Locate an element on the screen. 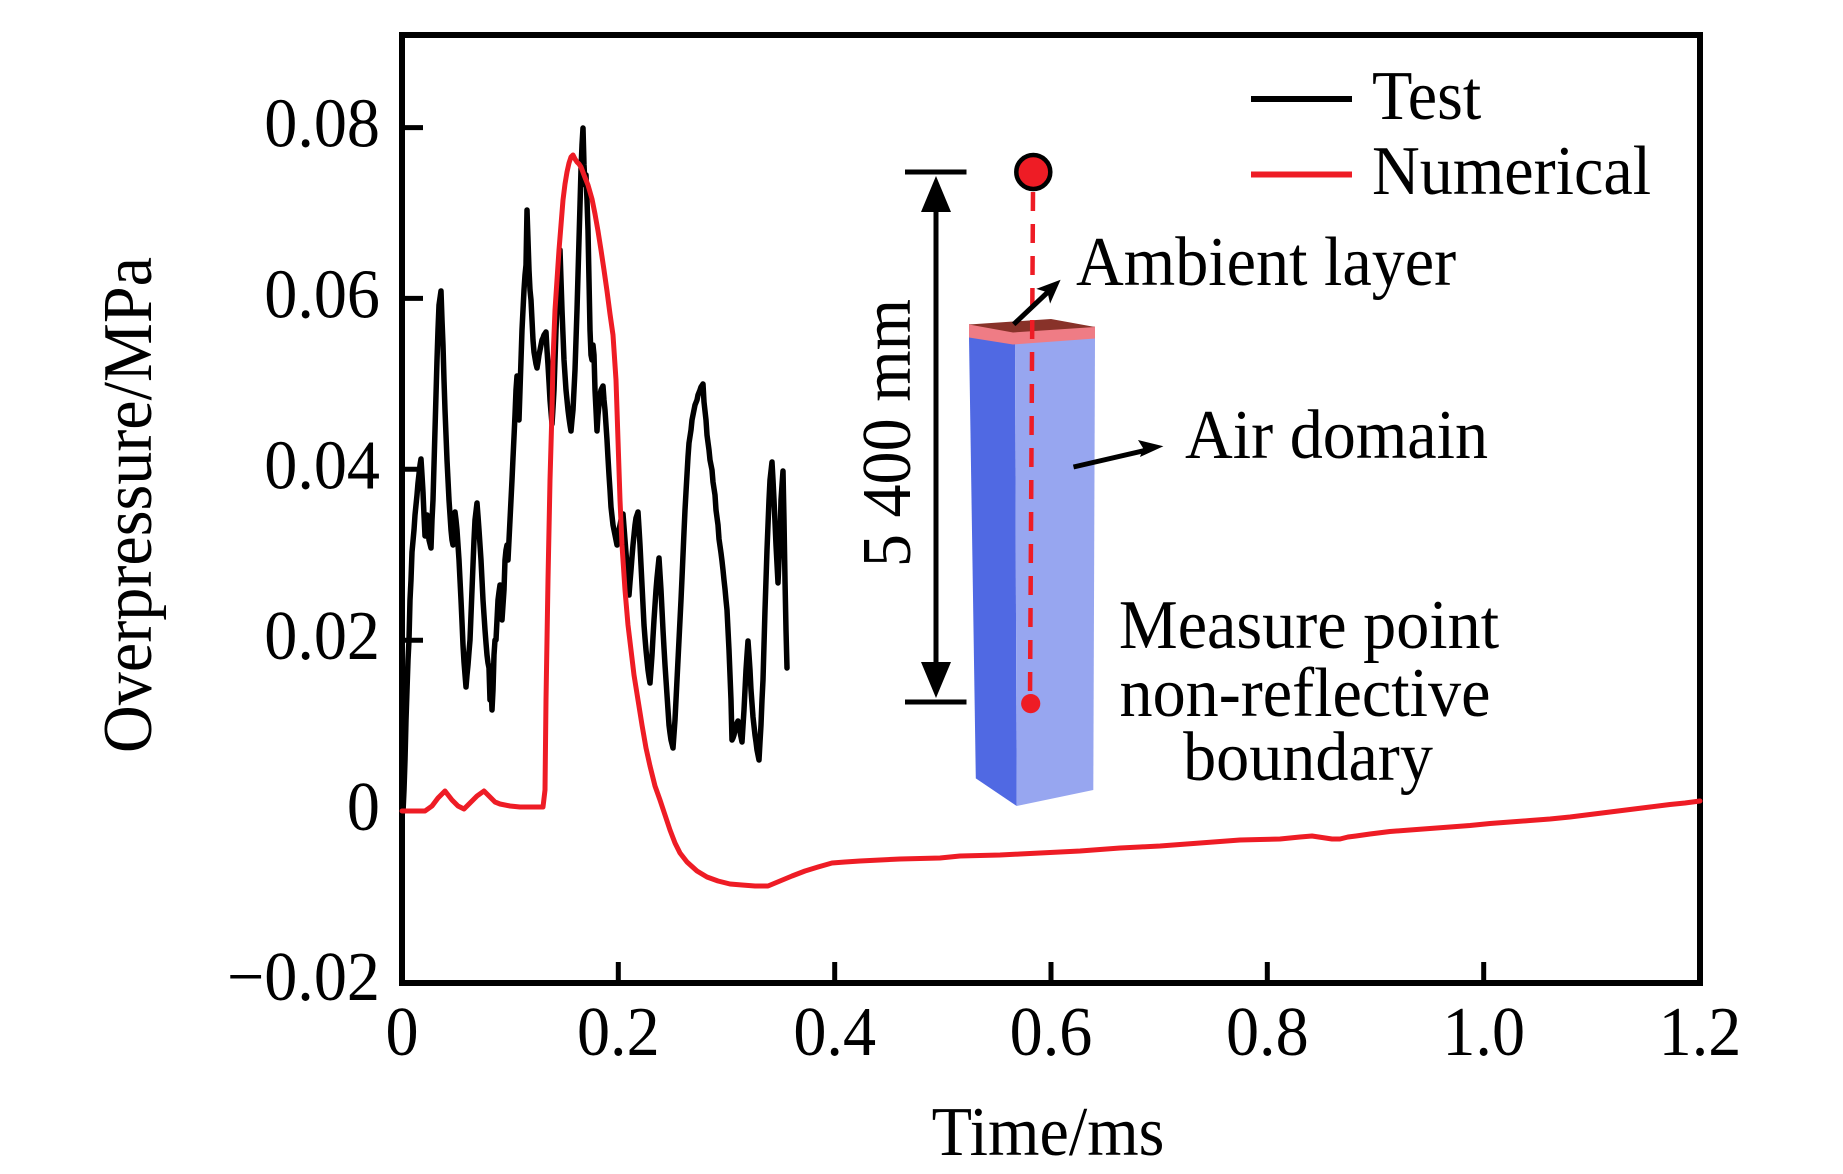 Image resolution: width=1843 pixels, height=1174 pixels. svg-text: 0.6 is located at coordinates (1051, 1031).